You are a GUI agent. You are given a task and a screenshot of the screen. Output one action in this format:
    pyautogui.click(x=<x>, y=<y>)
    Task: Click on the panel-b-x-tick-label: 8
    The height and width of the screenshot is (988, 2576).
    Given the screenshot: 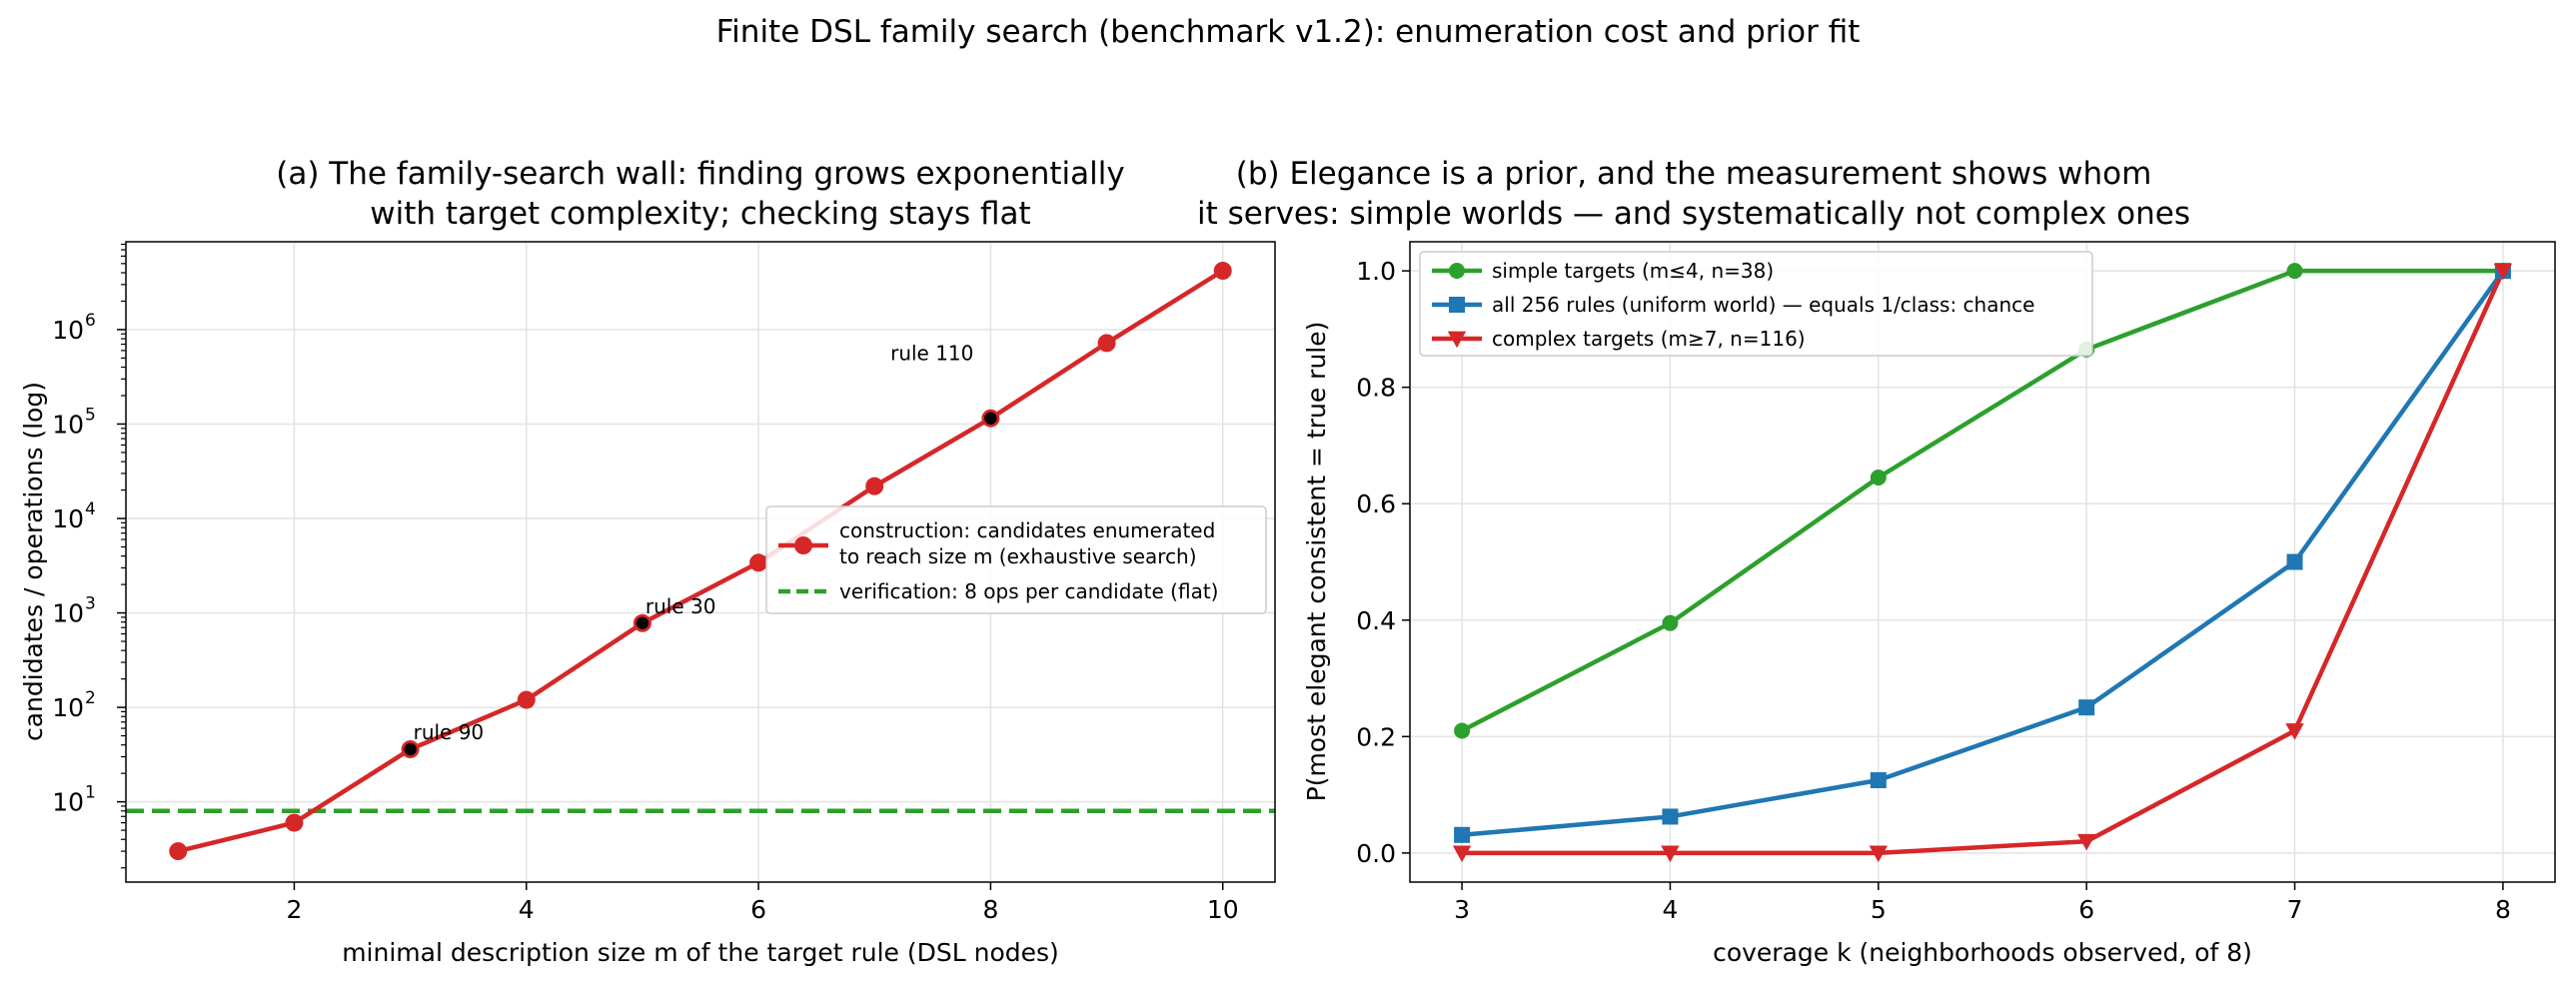 What is the action you would take?
    pyautogui.click(x=2503, y=909)
    